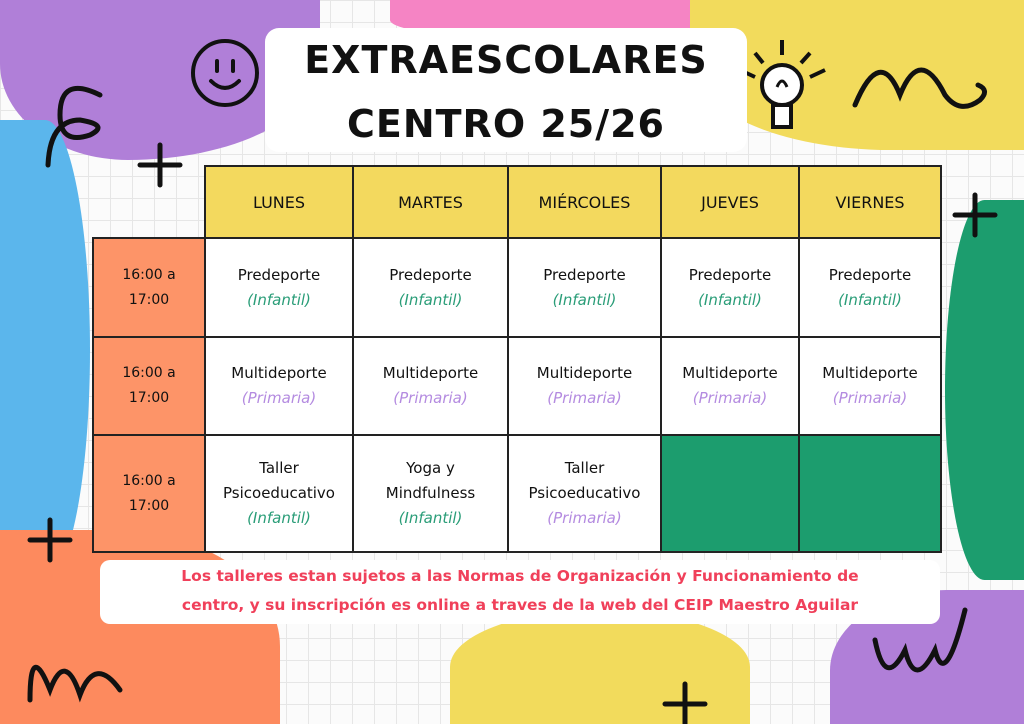 This screenshot has width=1024, height=724. I want to click on blue-blob, so click(45, 350).